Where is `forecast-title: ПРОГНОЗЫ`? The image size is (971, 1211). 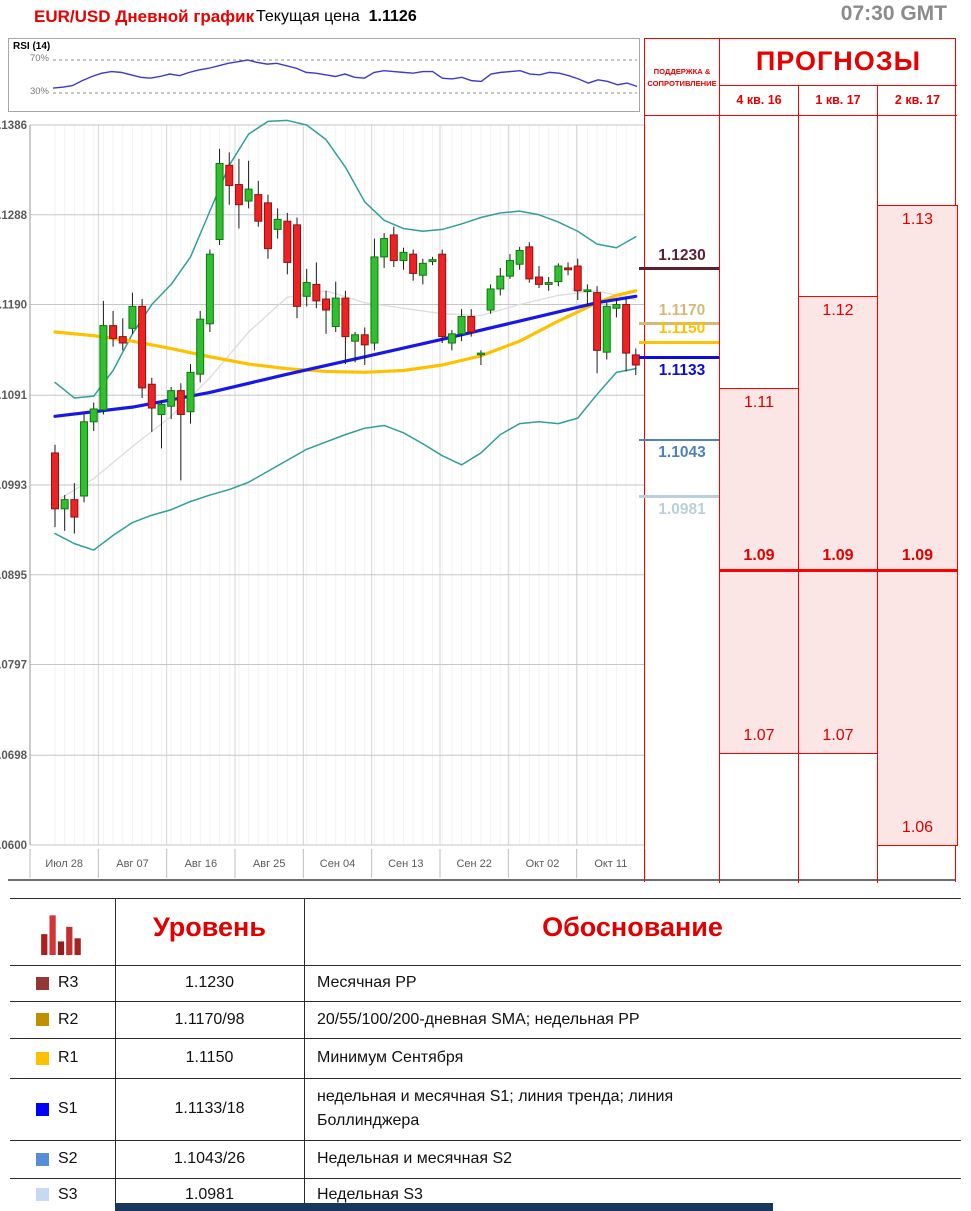
forecast-title: ПРОГНОЗЫ is located at coordinates (838, 62).